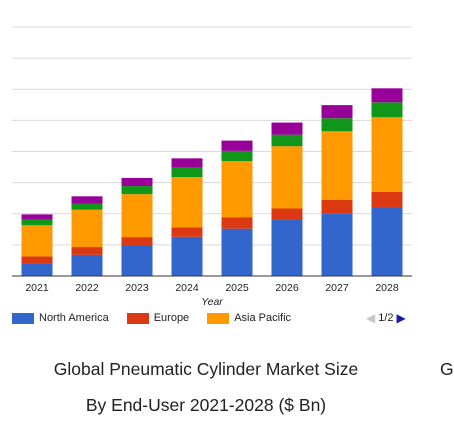 The width and height of the screenshot is (454, 439). What do you see at coordinates (387, 288) in the screenshot?
I see `x-tick-label: 2028` at bounding box center [387, 288].